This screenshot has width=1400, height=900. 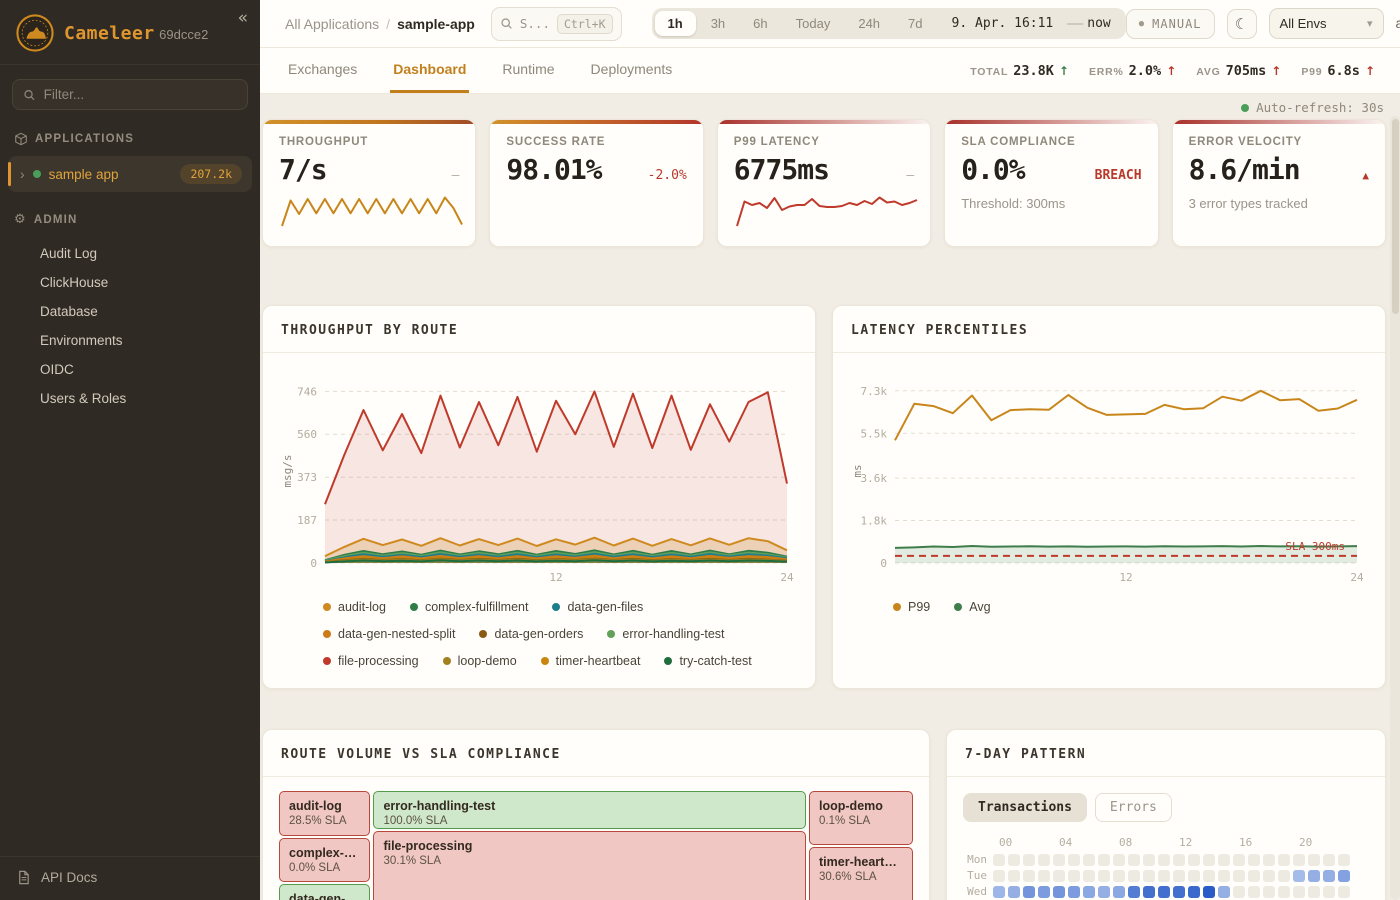 What do you see at coordinates (869, 23) in the screenshot?
I see `range-24h: 24h` at bounding box center [869, 23].